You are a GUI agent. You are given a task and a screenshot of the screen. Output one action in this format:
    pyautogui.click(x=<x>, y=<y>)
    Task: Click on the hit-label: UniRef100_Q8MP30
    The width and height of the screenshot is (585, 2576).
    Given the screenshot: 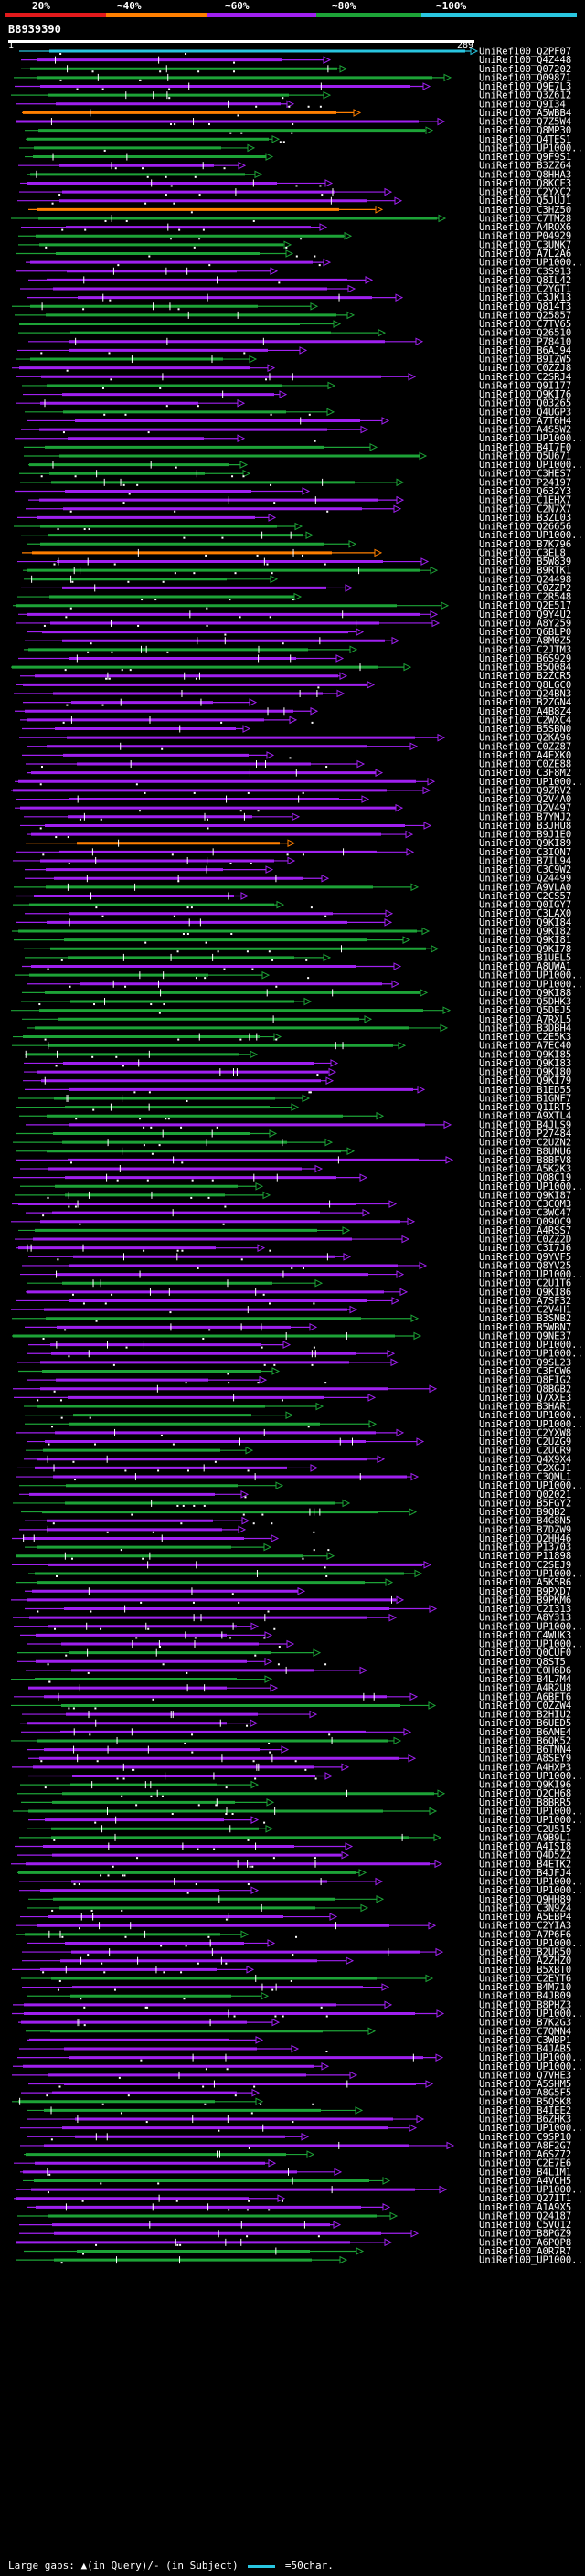 What is the action you would take?
    pyautogui.click(x=525, y=130)
    